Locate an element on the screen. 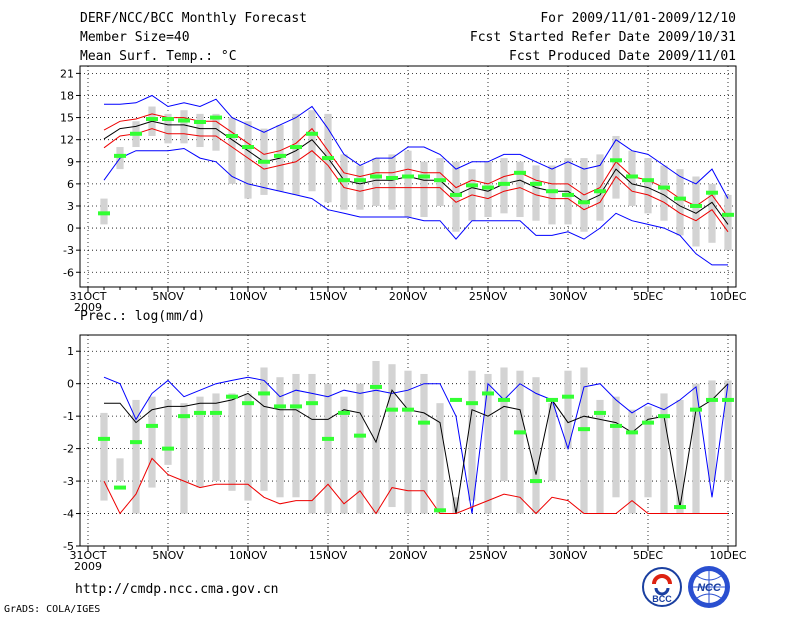 Image resolution: width=800 pixels, height=618 pixels. temp-ytick-label: 3 is located at coordinates (70, 206).